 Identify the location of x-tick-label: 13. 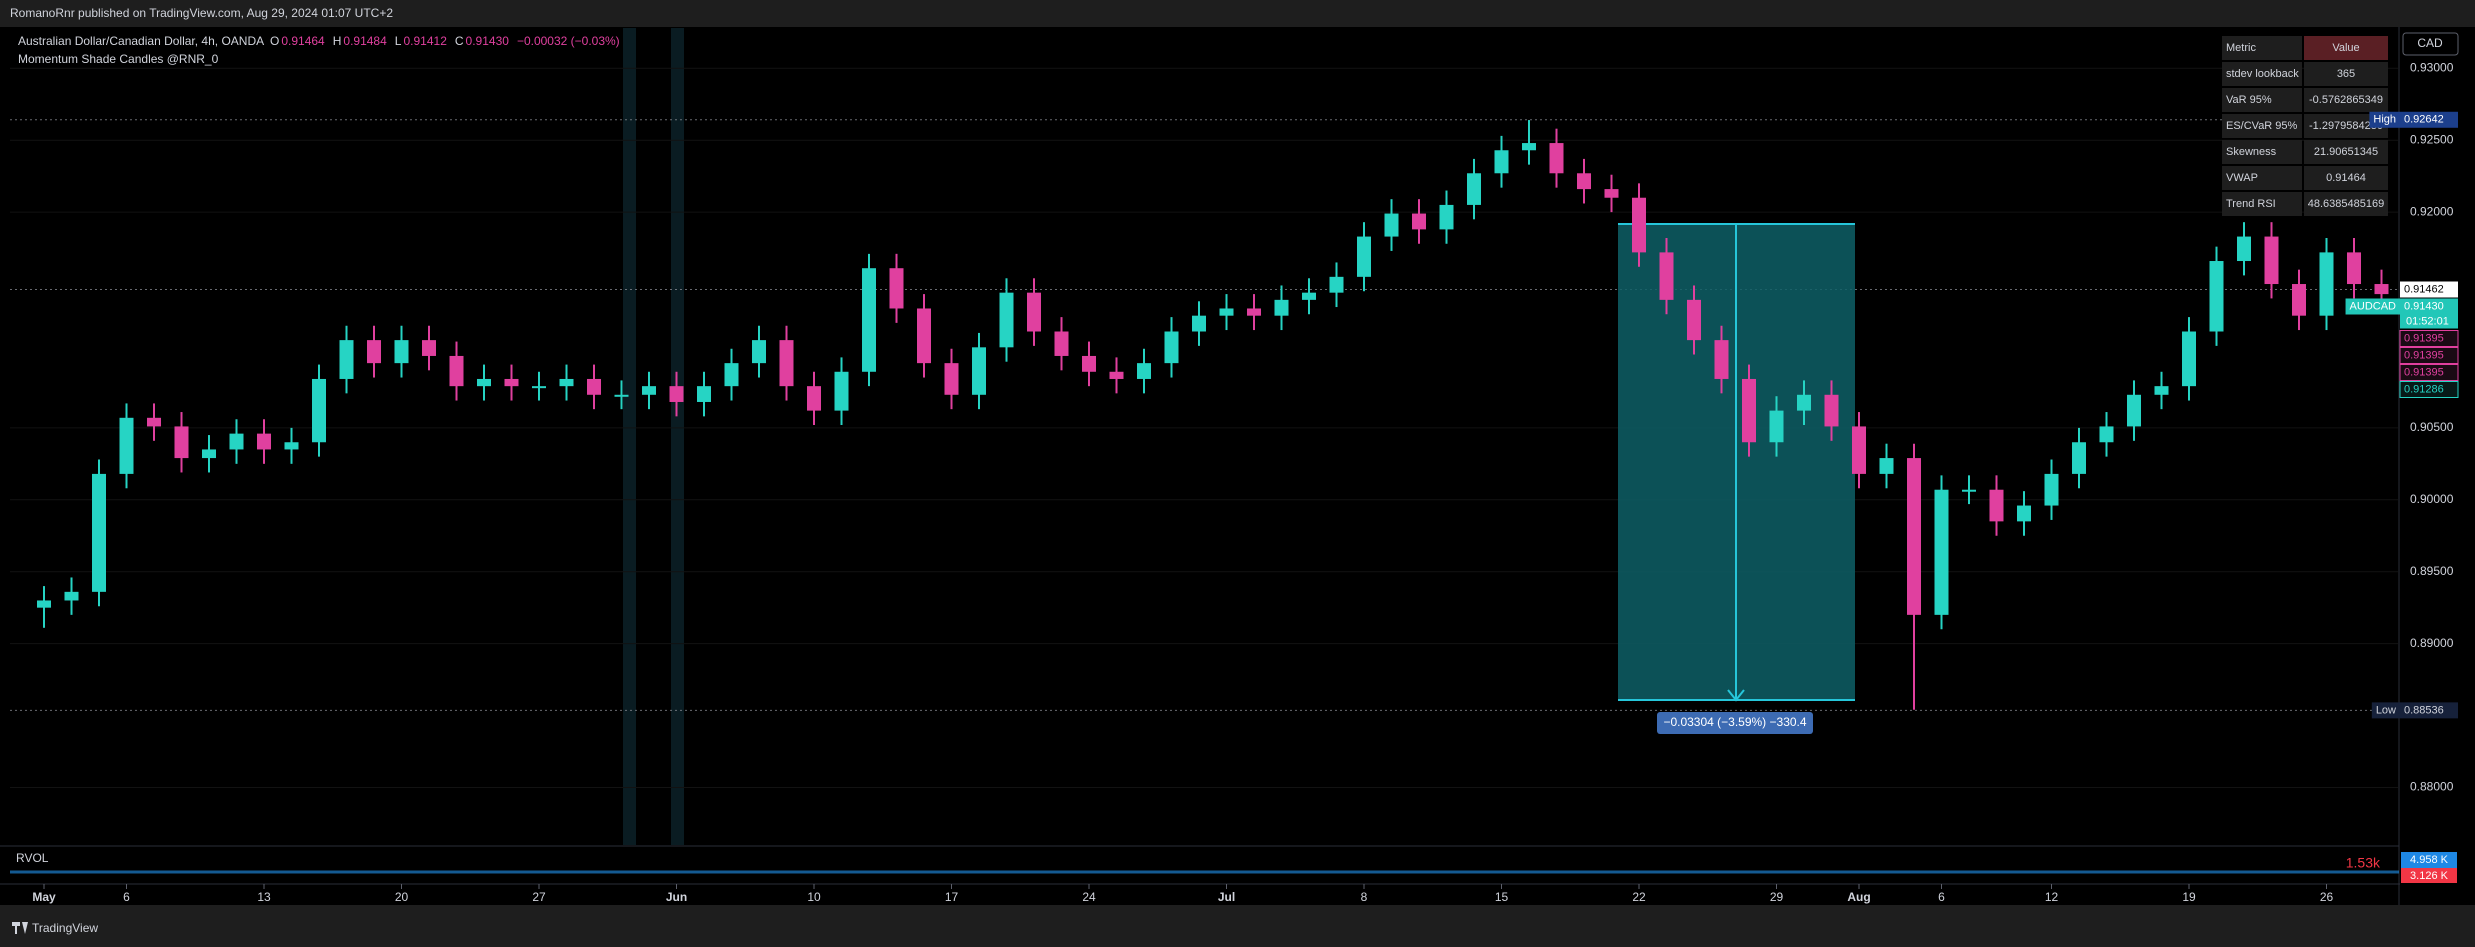
(264, 897).